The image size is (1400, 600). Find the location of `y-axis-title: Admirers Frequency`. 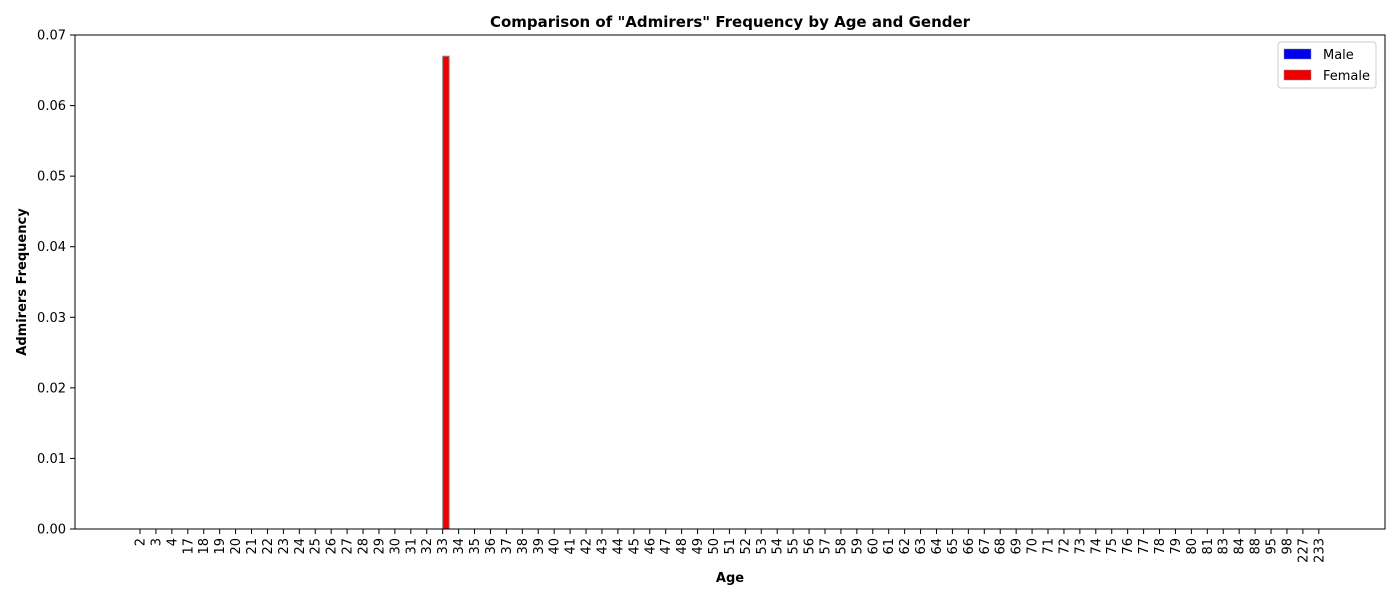

y-axis-title: Admirers Frequency is located at coordinates (22, 282).